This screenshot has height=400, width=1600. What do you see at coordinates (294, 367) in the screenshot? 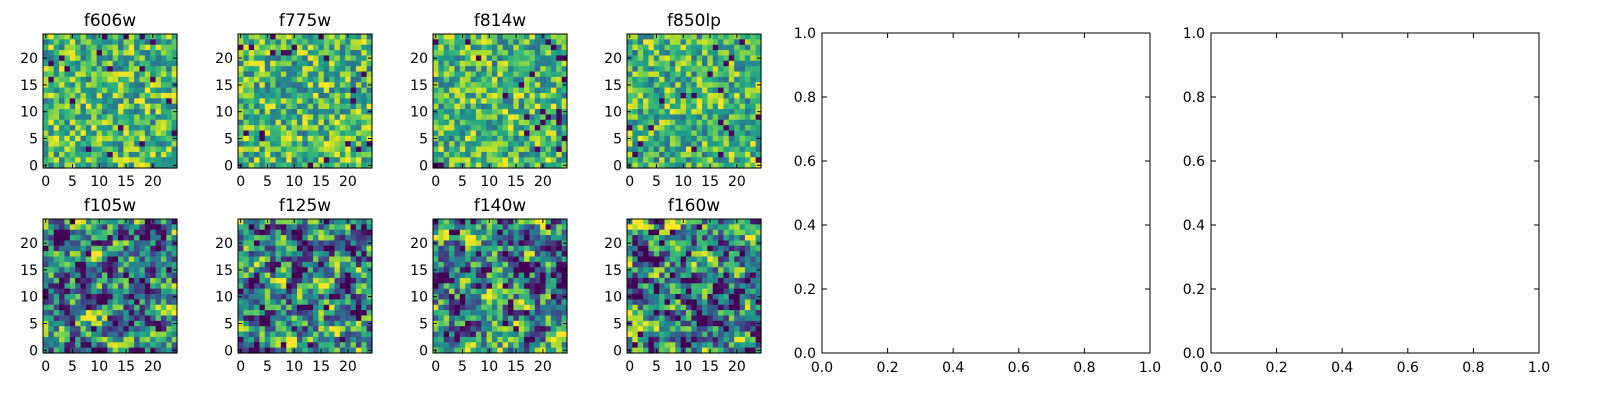
I see `x-tick-label: 10` at bounding box center [294, 367].